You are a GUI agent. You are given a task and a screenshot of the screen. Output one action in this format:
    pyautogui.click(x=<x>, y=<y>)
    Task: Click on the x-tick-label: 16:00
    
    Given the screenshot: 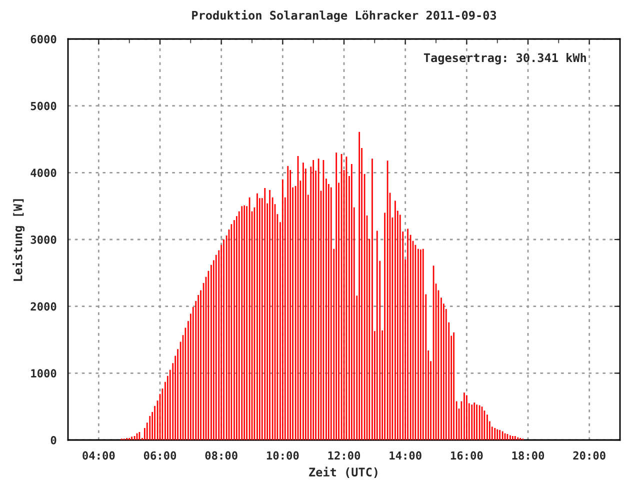 What is the action you would take?
    pyautogui.click(x=466, y=455)
    